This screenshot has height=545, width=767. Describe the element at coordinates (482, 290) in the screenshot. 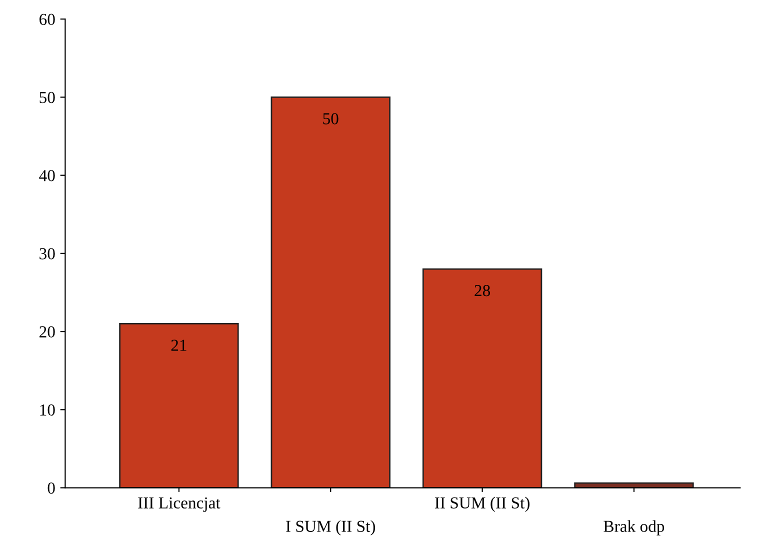

I see `data-label: 28` at that location.